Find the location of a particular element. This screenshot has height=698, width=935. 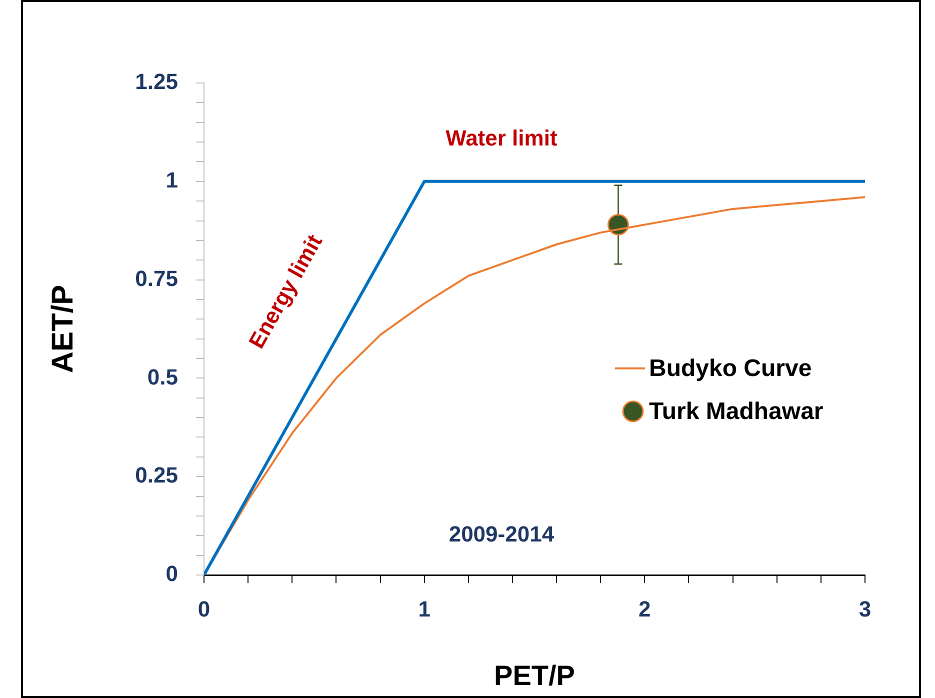

y-tick-label: 1.25 is located at coordinates (156, 81).